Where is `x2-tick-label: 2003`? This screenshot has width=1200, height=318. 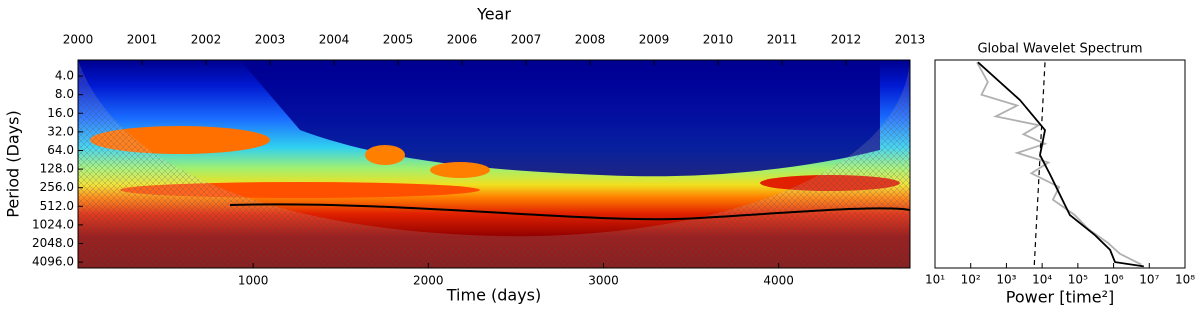 x2-tick-label: 2003 is located at coordinates (270, 40).